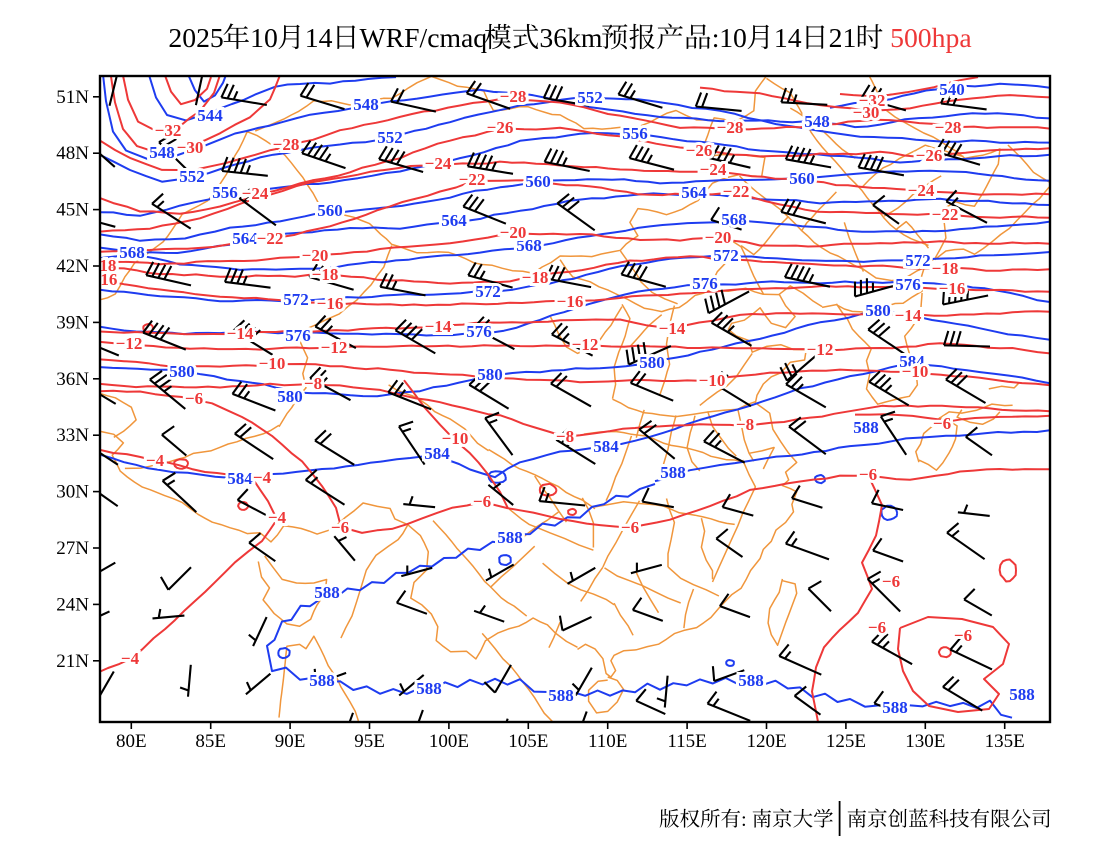  I want to click on svg-text: 568, so click(132, 252).